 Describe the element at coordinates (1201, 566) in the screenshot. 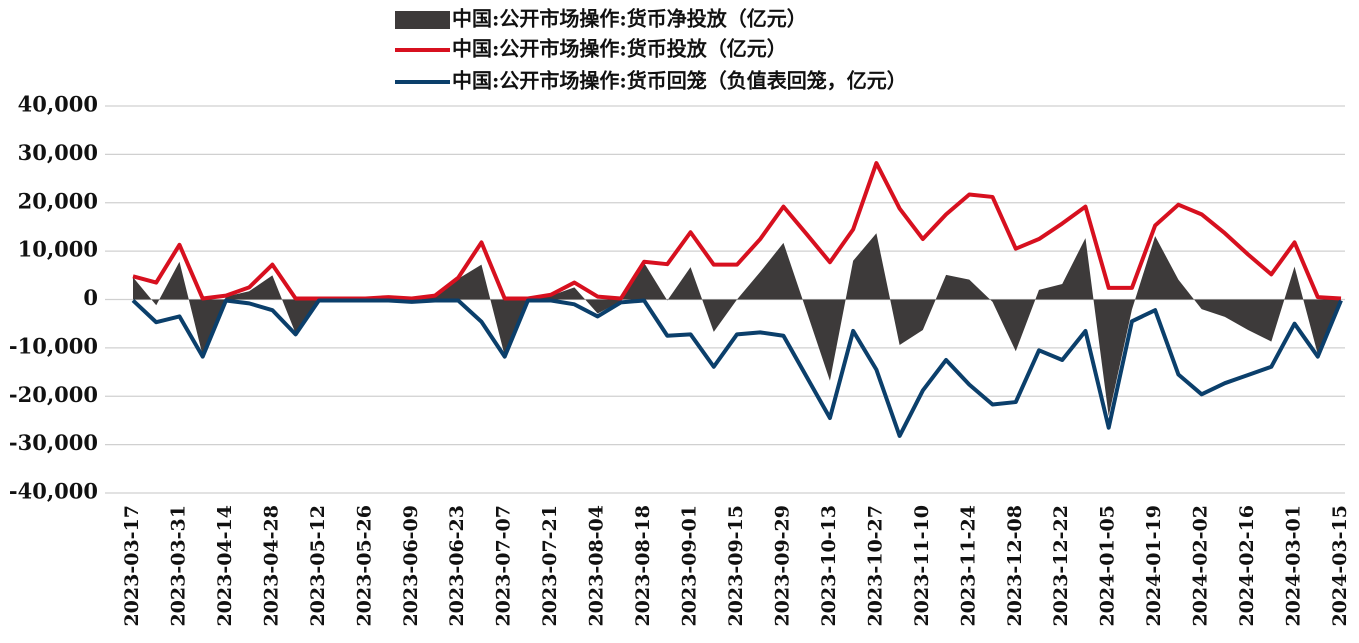

I see `x-tick-label: 2024-02-02` at that location.